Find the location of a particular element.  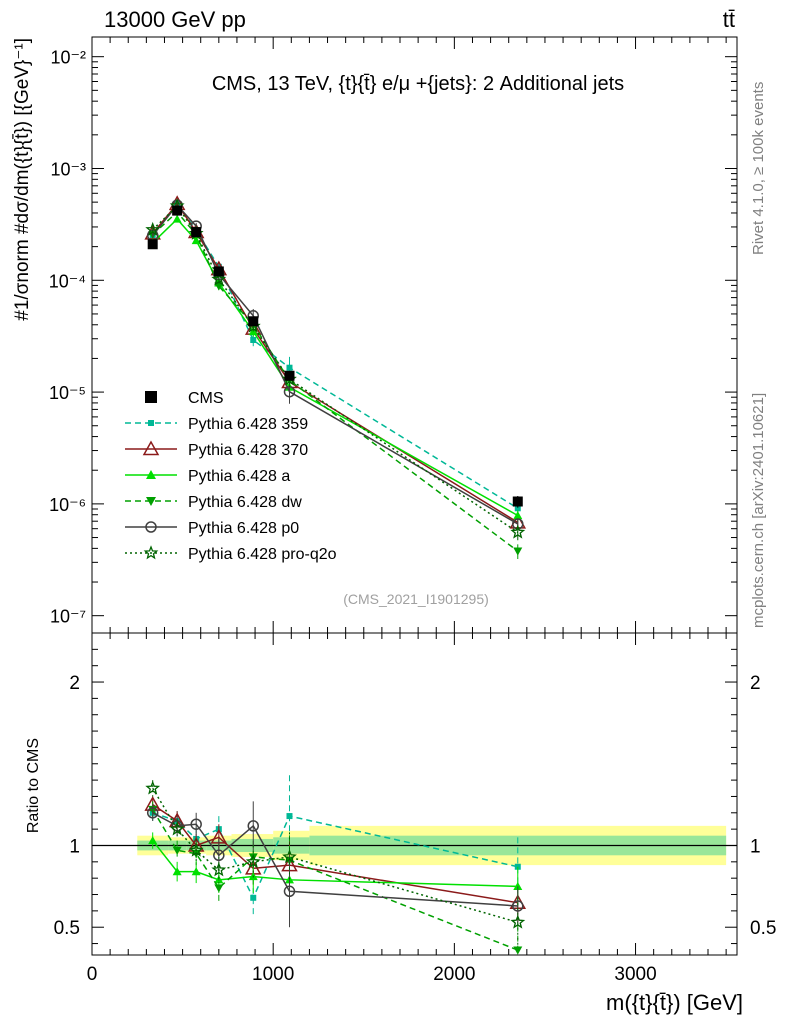

x-axis-label: m({t}{t̄}) [GeV] is located at coordinates (674, 1002).